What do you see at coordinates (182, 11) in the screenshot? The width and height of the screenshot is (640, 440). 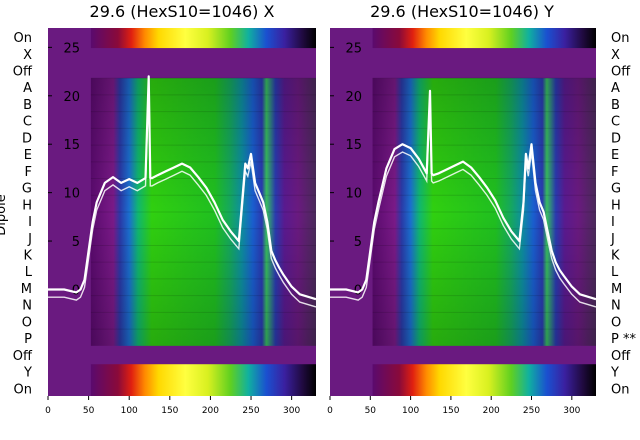 I see `chart-title: 29.6 (HexS10=1046) X` at bounding box center [182, 11].